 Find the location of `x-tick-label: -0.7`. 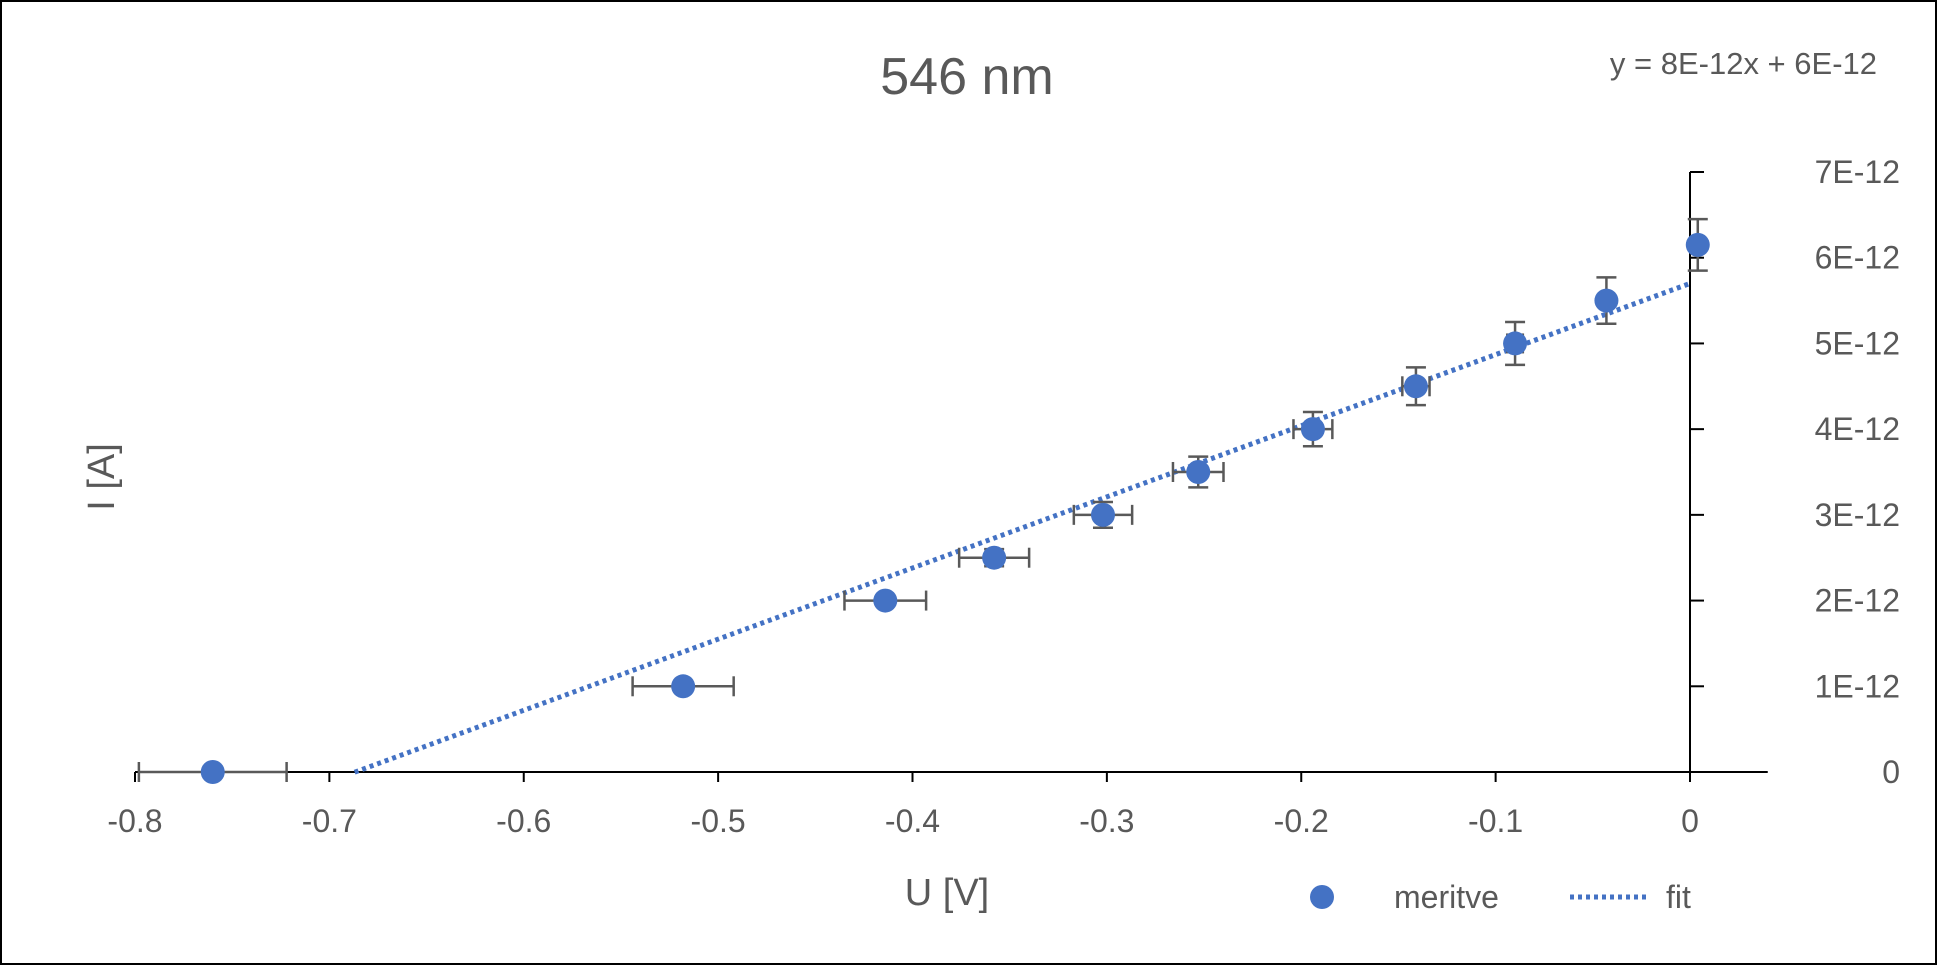

x-tick-label: -0.7 is located at coordinates (329, 821).